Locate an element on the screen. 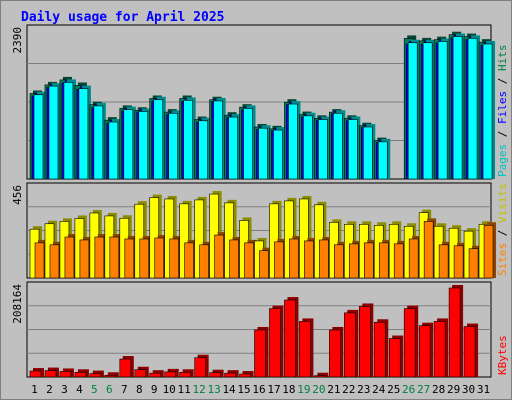 Image resolution: width=512 pixels, height=401 pixels. legend-label: Sites is located at coordinates (502, 259).